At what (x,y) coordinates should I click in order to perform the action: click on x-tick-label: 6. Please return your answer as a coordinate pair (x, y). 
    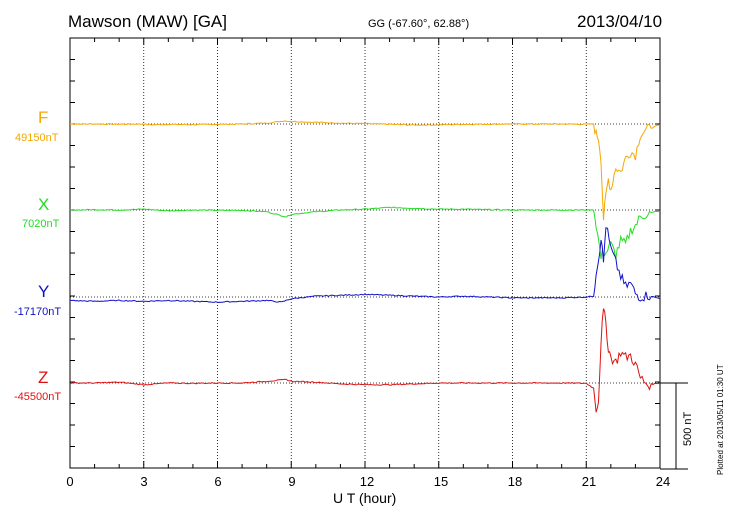
    Looking at the image, I should click on (218, 481).